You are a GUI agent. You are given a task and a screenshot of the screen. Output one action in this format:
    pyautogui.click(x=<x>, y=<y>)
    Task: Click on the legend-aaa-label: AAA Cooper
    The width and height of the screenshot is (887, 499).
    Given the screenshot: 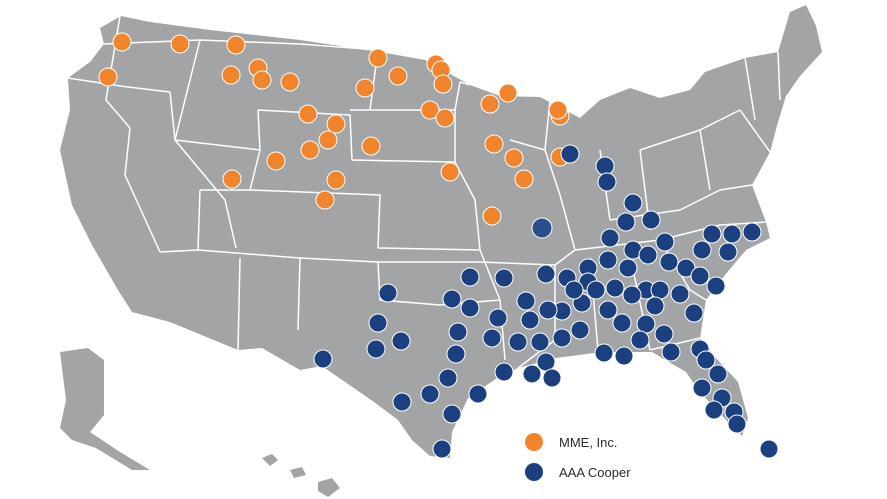 What is the action you would take?
    pyautogui.click(x=595, y=472)
    